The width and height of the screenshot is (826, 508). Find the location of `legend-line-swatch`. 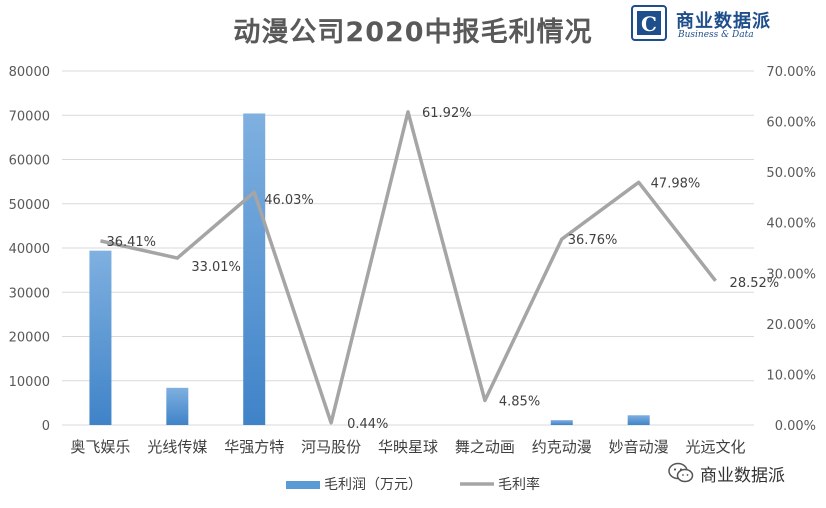

legend-line-swatch is located at coordinates (477, 484).